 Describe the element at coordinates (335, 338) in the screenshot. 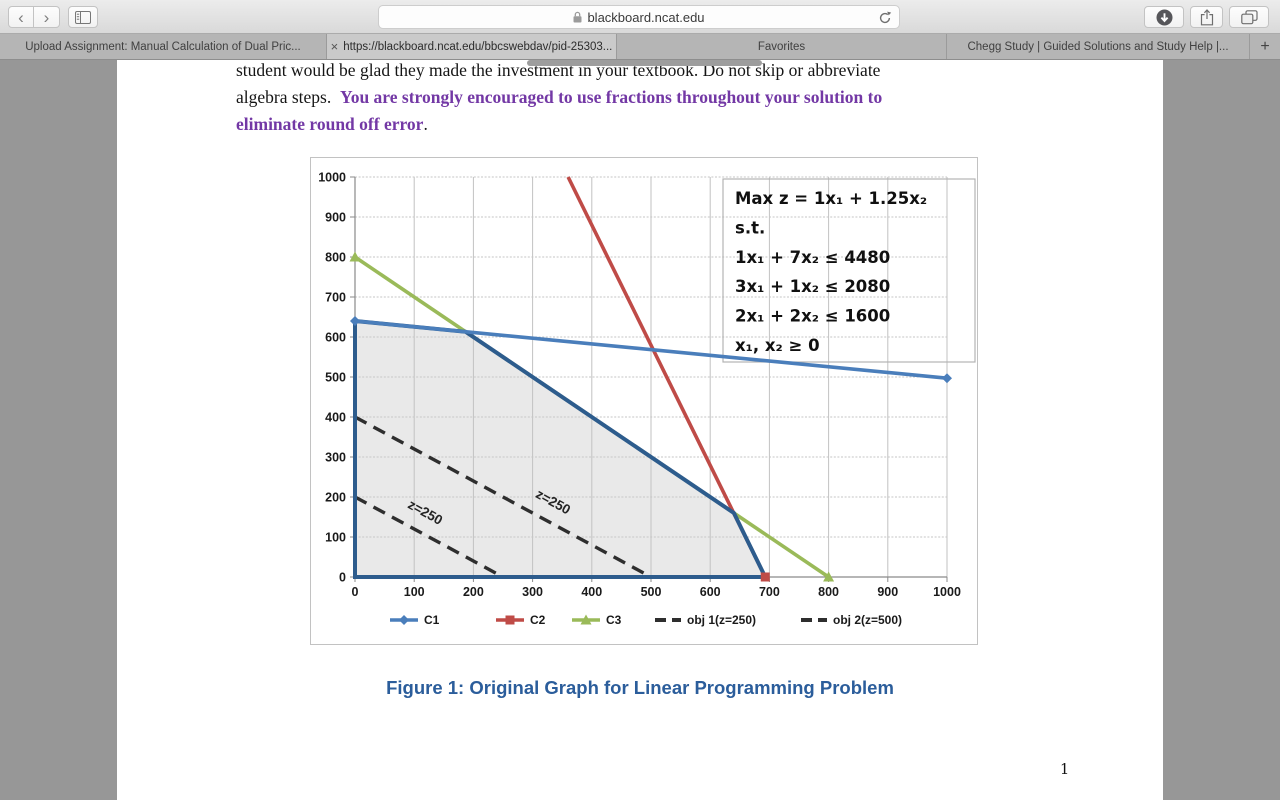

I see `y-axis-tick-label: 600` at that location.